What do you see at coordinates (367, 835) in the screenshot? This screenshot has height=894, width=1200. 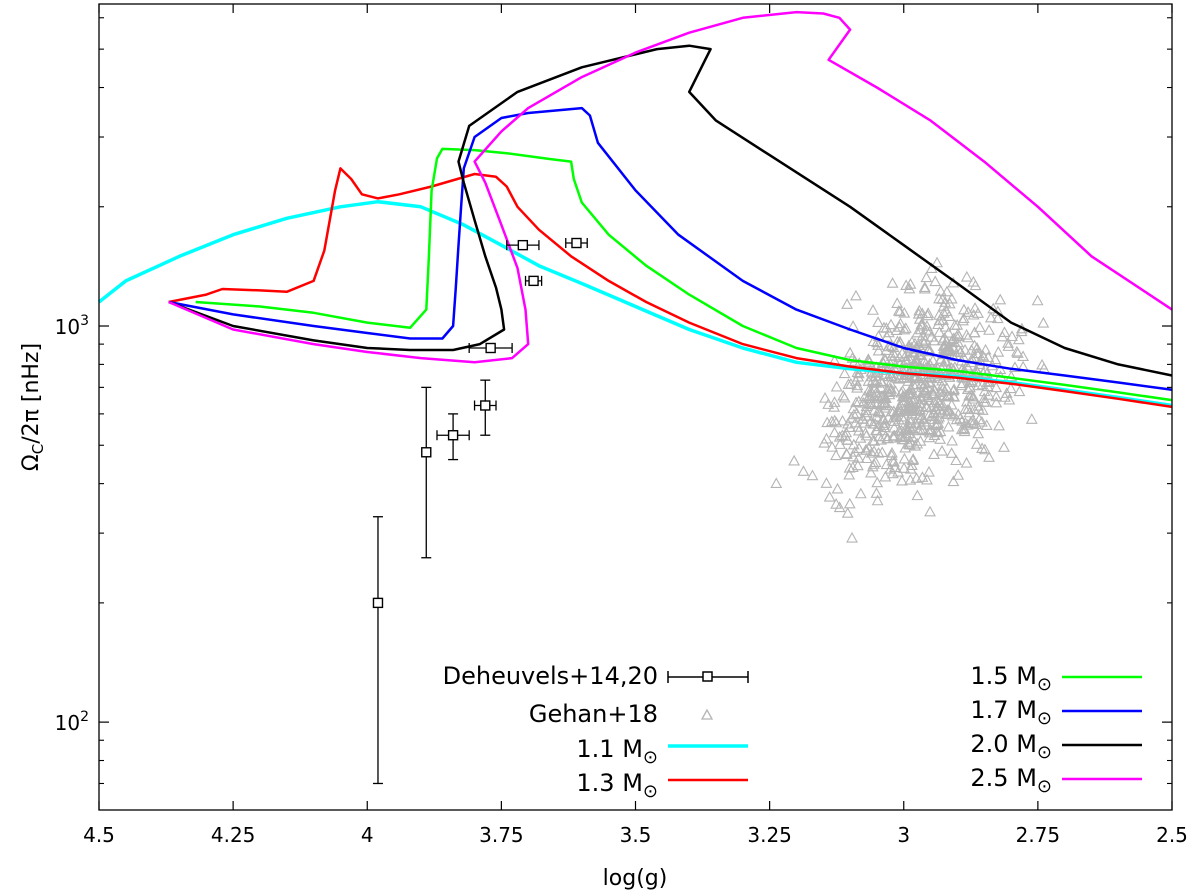 I see `x-tick-label: 4` at bounding box center [367, 835].